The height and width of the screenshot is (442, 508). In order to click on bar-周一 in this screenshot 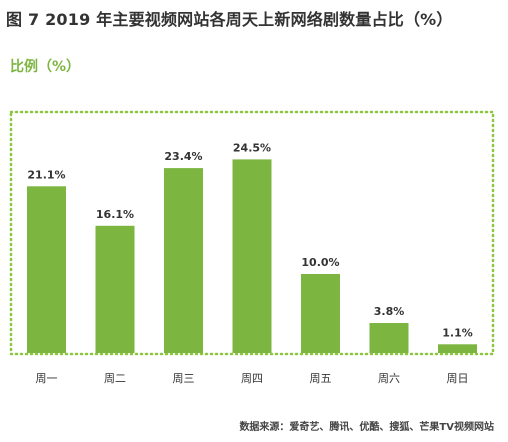, I will do `click(46, 269)`.